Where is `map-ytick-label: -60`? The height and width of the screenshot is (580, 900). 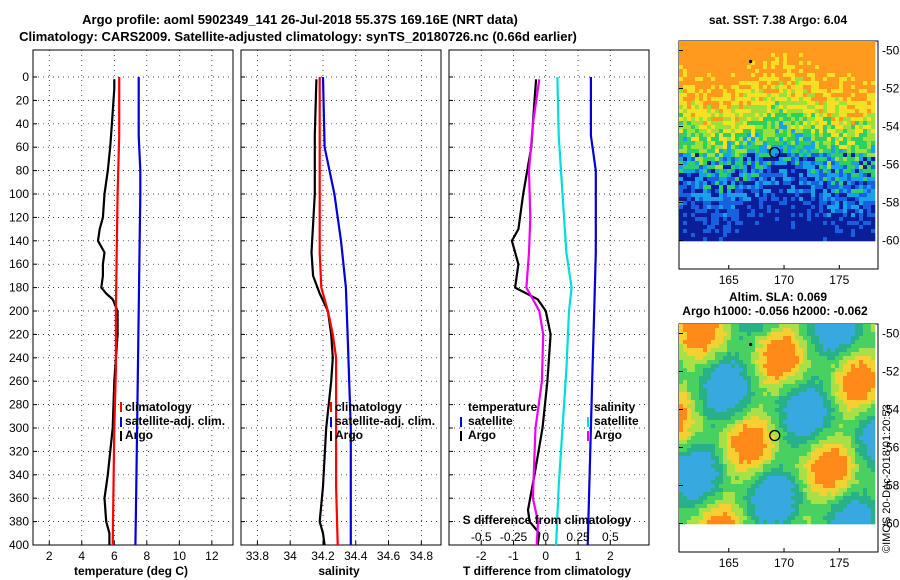 map-ytick-label: -60 is located at coordinates (891, 241).